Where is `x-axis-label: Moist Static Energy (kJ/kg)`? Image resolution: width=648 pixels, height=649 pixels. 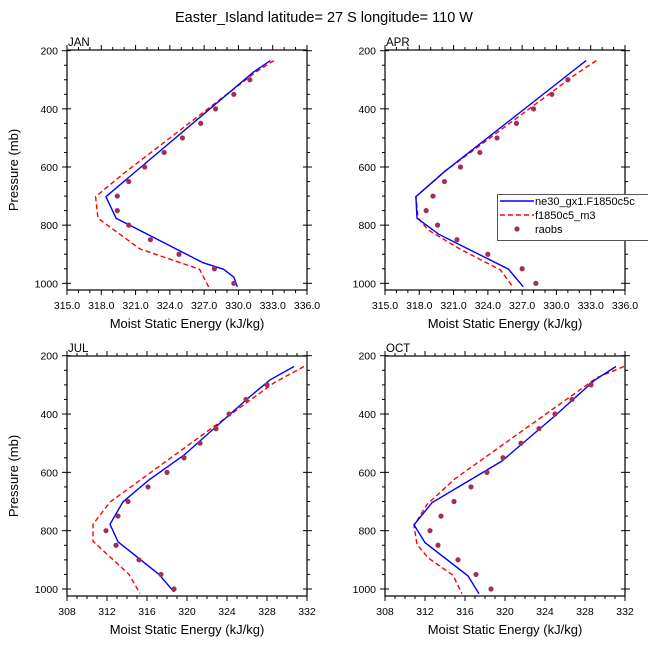 x-axis-label: Moist Static Energy (kJ/kg) is located at coordinates (505, 629).